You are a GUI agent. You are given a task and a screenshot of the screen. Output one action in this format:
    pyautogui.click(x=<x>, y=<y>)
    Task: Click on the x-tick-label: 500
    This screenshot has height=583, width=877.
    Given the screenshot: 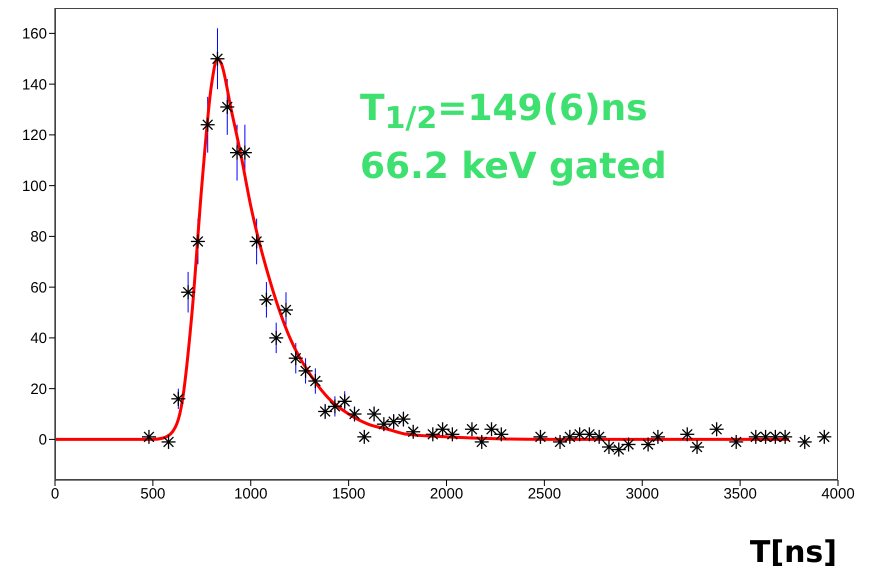 What is the action you would take?
    pyautogui.click(x=153, y=494)
    